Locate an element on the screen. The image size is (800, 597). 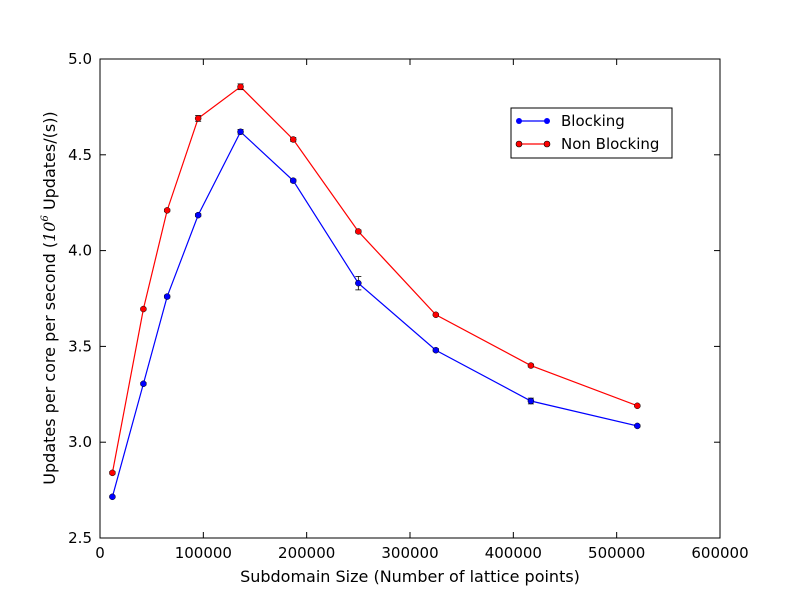
y-tick-label: 4.0 is located at coordinates (80, 251).